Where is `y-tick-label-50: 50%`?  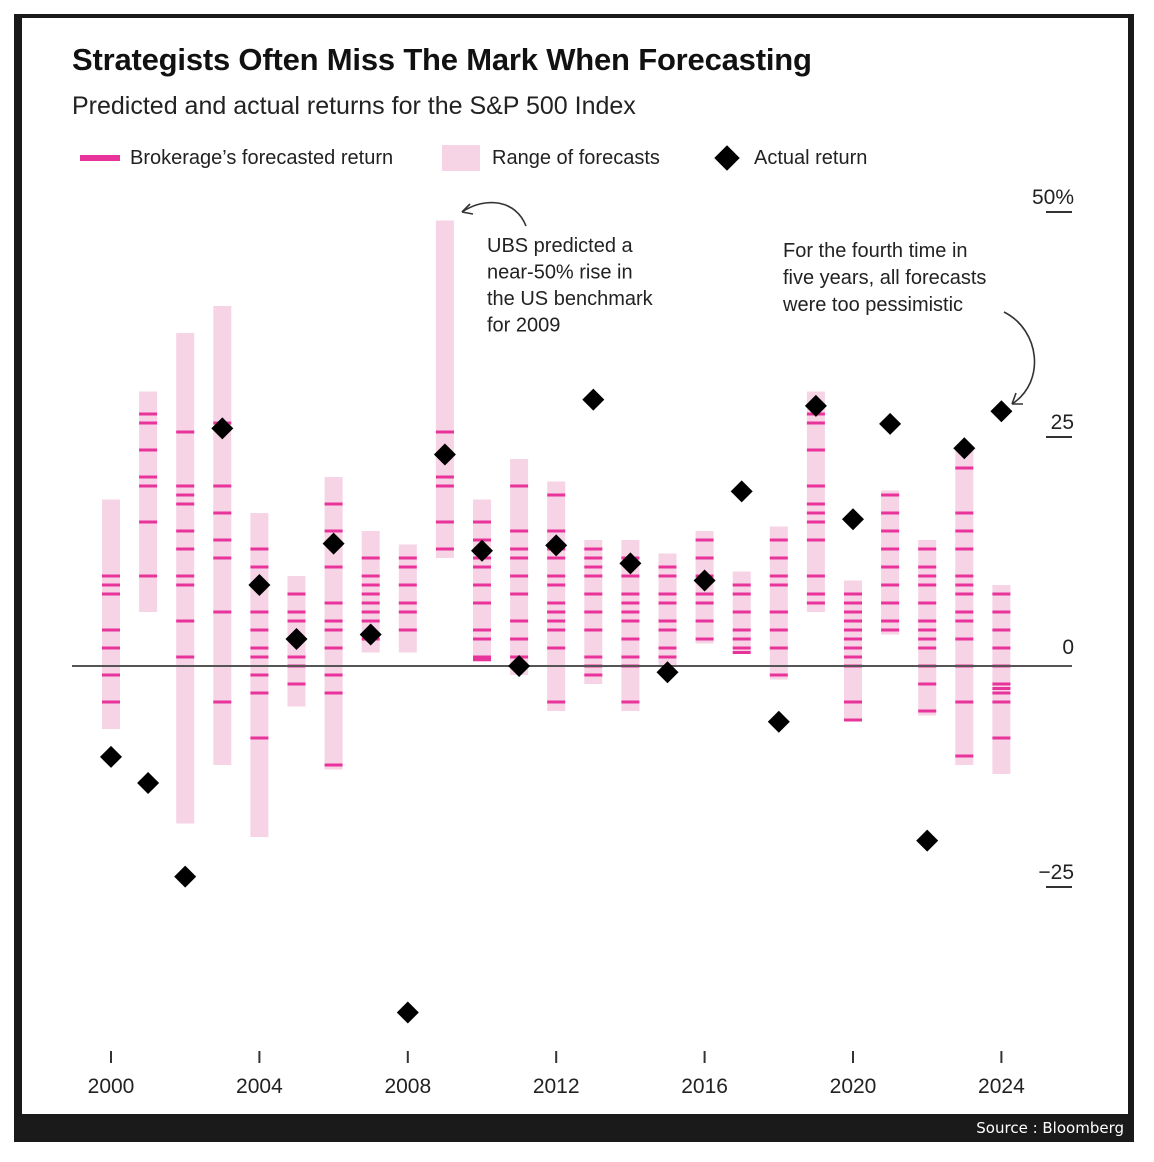
y-tick-label-50: 50% is located at coordinates (1053, 197).